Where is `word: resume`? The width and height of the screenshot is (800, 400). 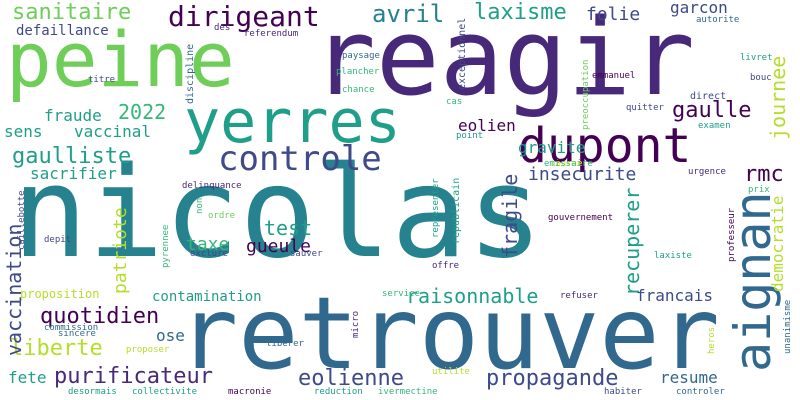 word: resume is located at coordinates (689, 377).